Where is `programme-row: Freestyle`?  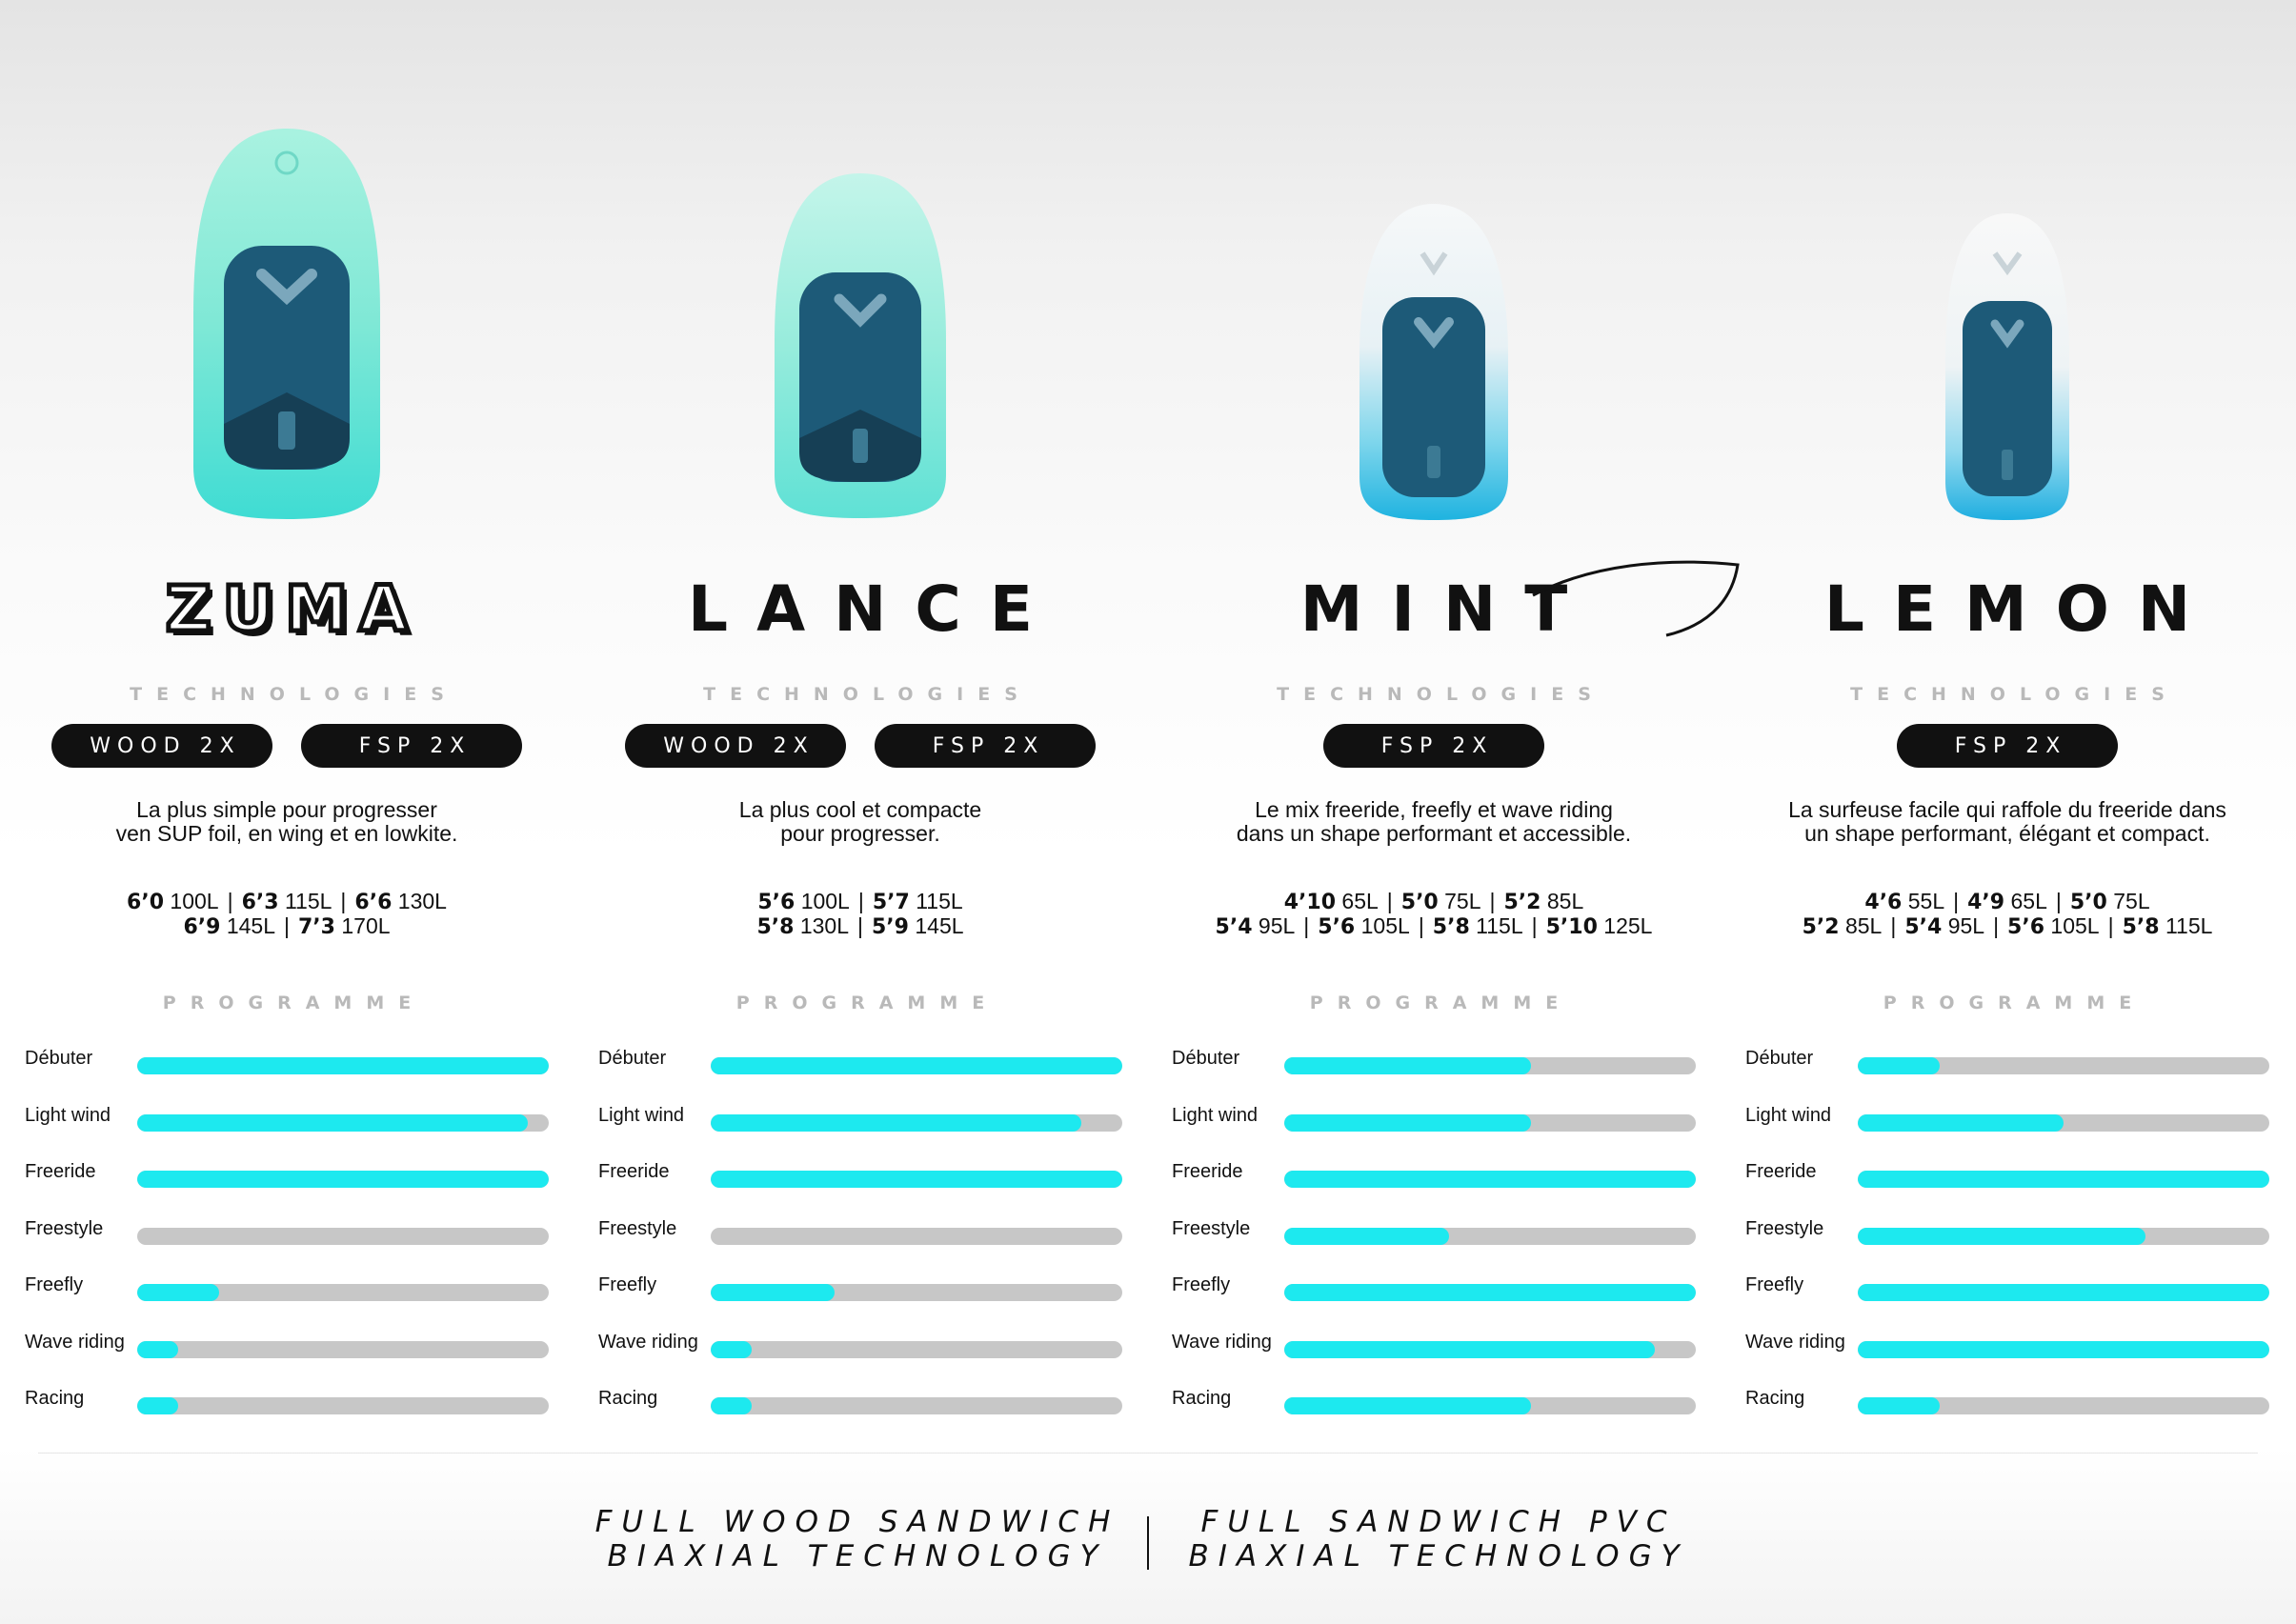
programme-row: Freestyle is located at coordinates (287, 1233).